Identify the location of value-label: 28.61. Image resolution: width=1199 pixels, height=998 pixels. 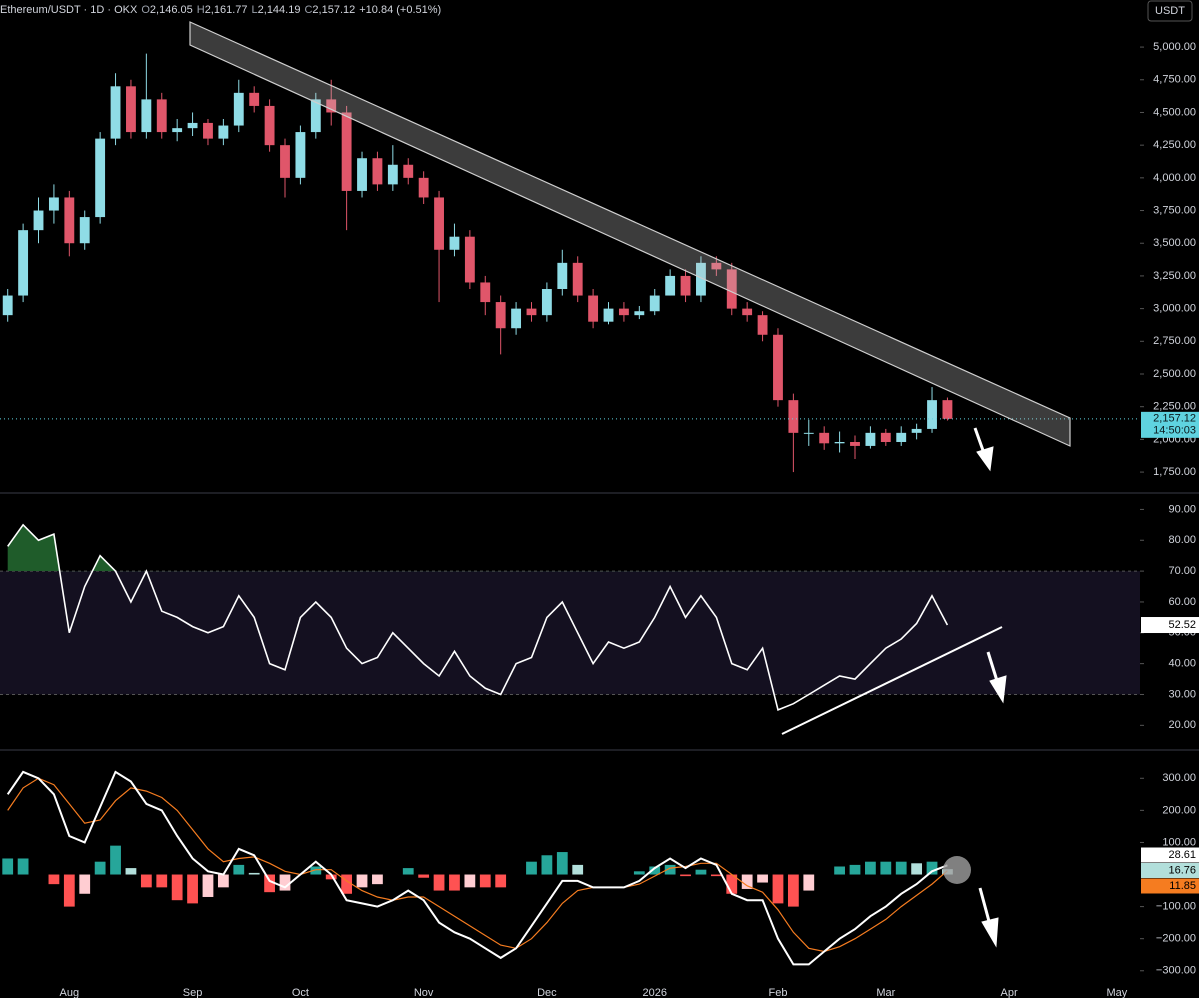
(1182, 855).